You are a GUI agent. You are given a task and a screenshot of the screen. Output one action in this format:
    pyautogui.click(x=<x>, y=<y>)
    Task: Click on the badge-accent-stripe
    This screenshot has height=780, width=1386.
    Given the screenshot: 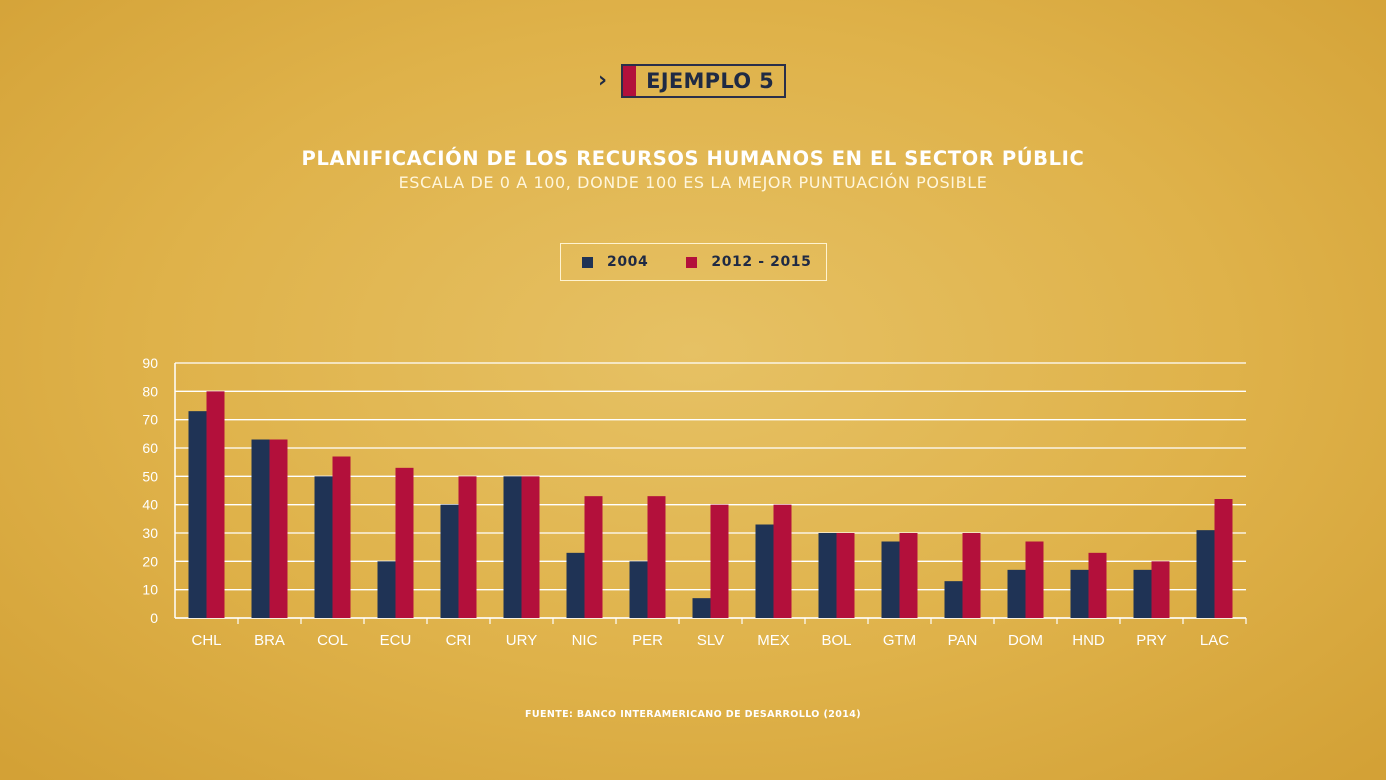 What is the action you would take?
    pyautogui.click(x=630, y=81)
    